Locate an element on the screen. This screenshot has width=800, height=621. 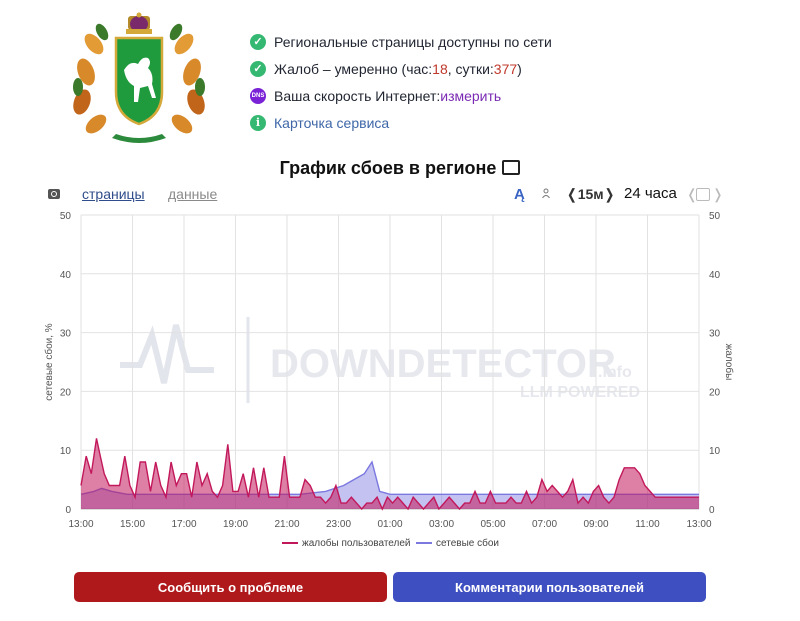
x-tick-label: 23:00 is located at coordinates (338, 524).